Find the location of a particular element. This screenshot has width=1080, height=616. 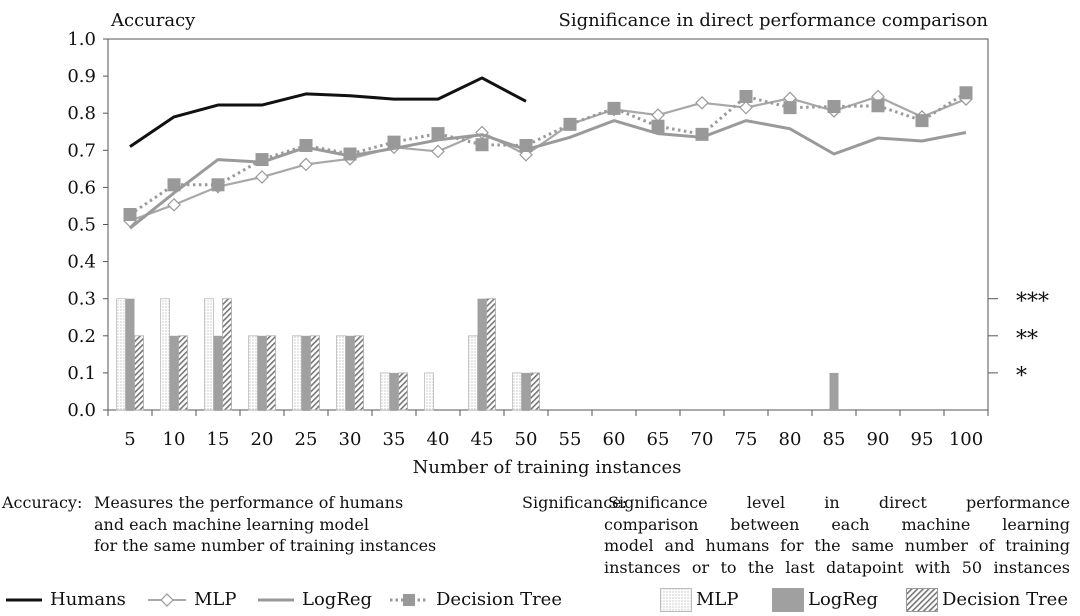

legend-bar-logreg-swatch is located at coordinates (788, 600).